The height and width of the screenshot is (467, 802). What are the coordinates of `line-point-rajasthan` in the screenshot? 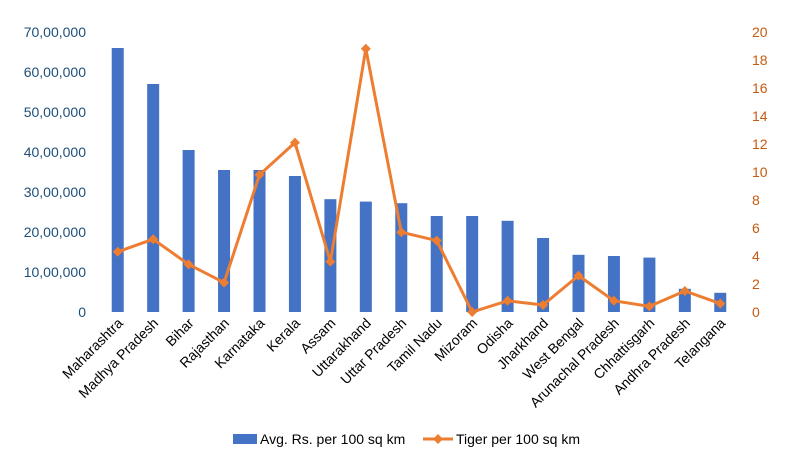 It's located at (224, 282).